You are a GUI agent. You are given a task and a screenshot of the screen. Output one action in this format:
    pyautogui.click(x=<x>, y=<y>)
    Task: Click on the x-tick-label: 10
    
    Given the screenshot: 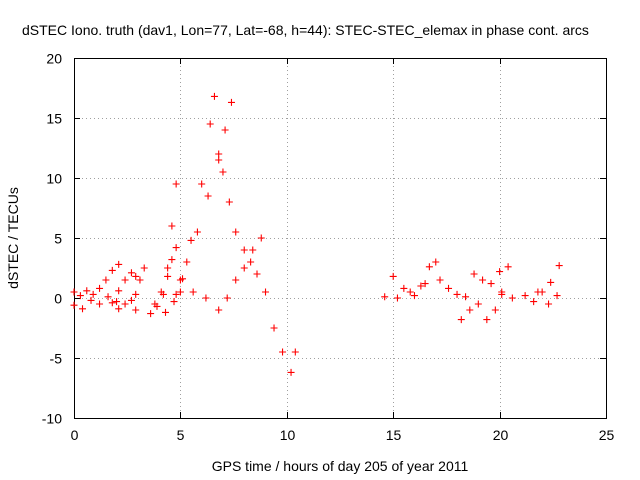 What is the action you would take?
    pyautogui.click(x=288, y=435)
    